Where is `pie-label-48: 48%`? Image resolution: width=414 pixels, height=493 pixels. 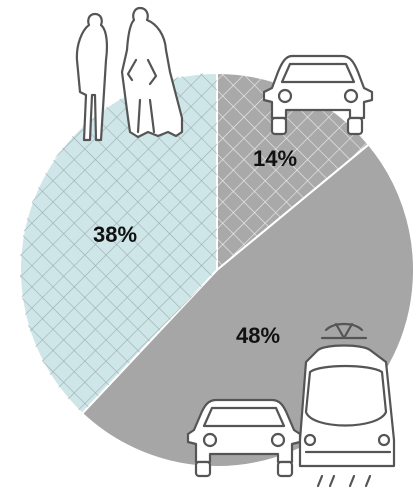
pie-label-48: 48% is located at coordinates (258, 335).